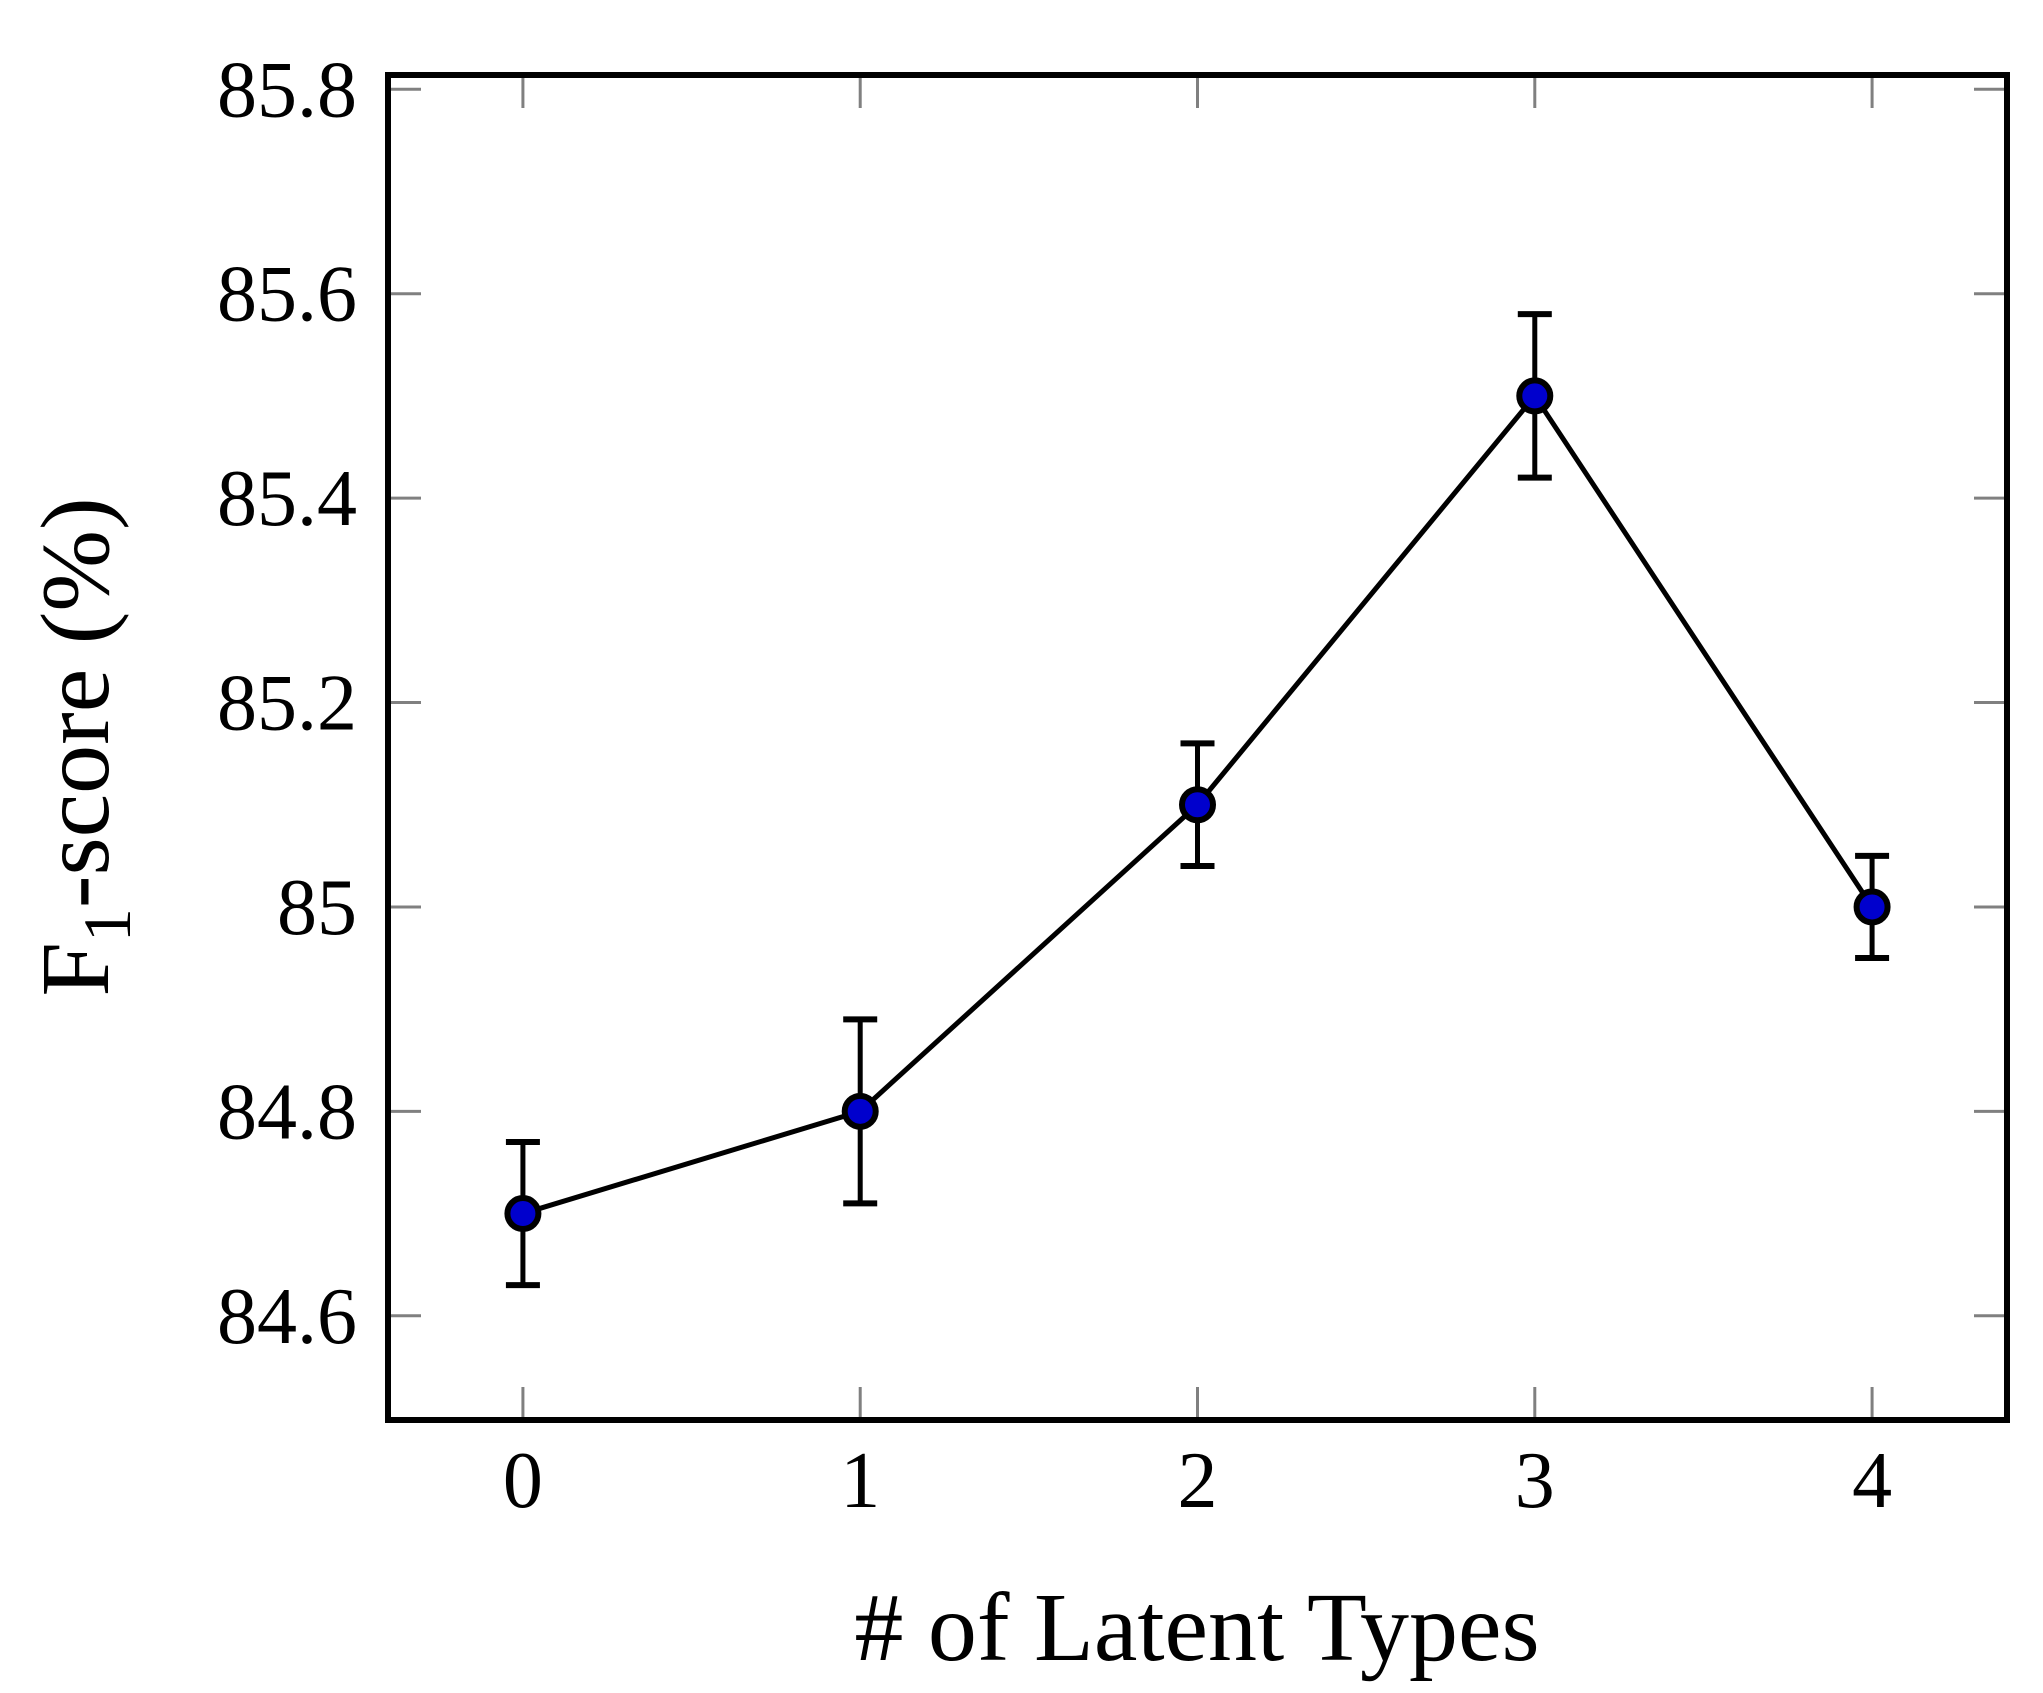 The height and width of the screenshot is (1693, 2043). What do you see at coordinates (287, 1112) in the screenshot?
I see `y-tick-label: 84.8` at bounding box center [287, 1112].